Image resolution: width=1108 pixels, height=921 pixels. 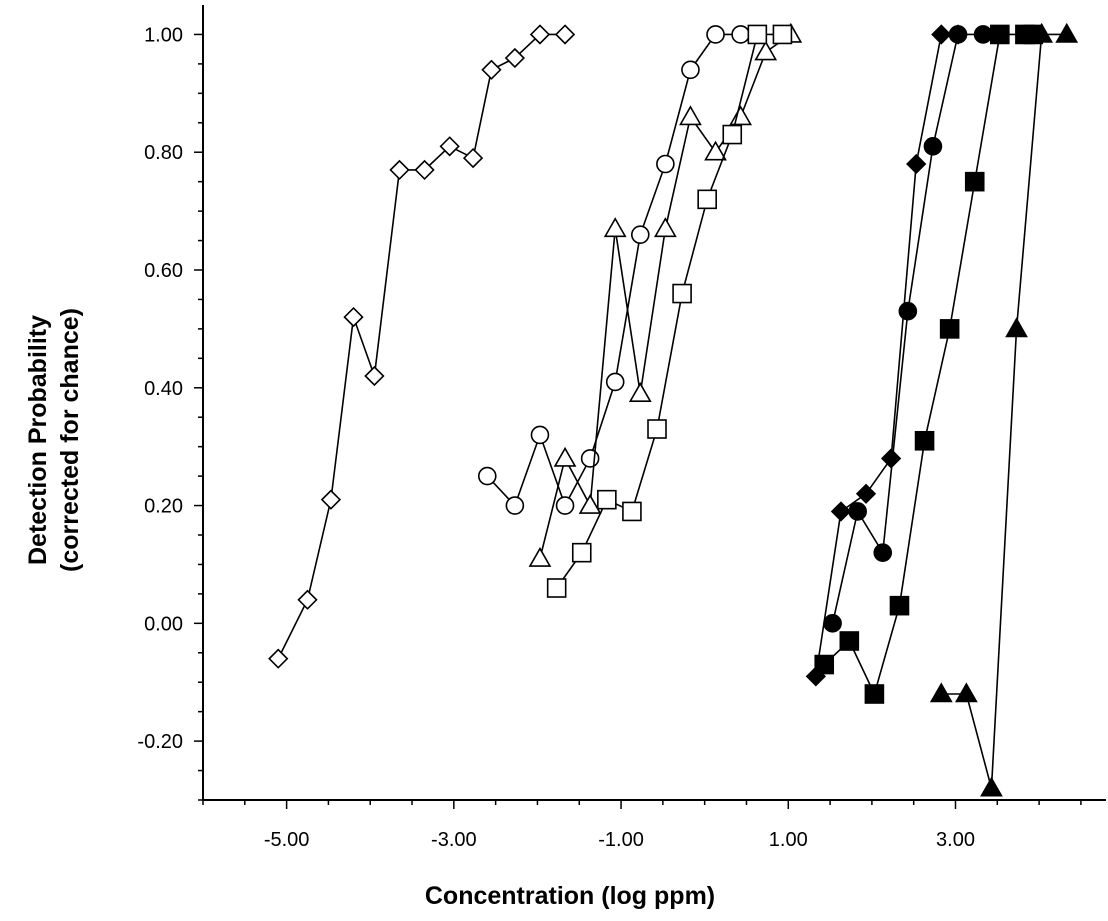 What do you see at coordinates (570, 896) in the screenshot?
I see `x-axis-title: Concentration (log ppm)` at bounding box center [570, 896].